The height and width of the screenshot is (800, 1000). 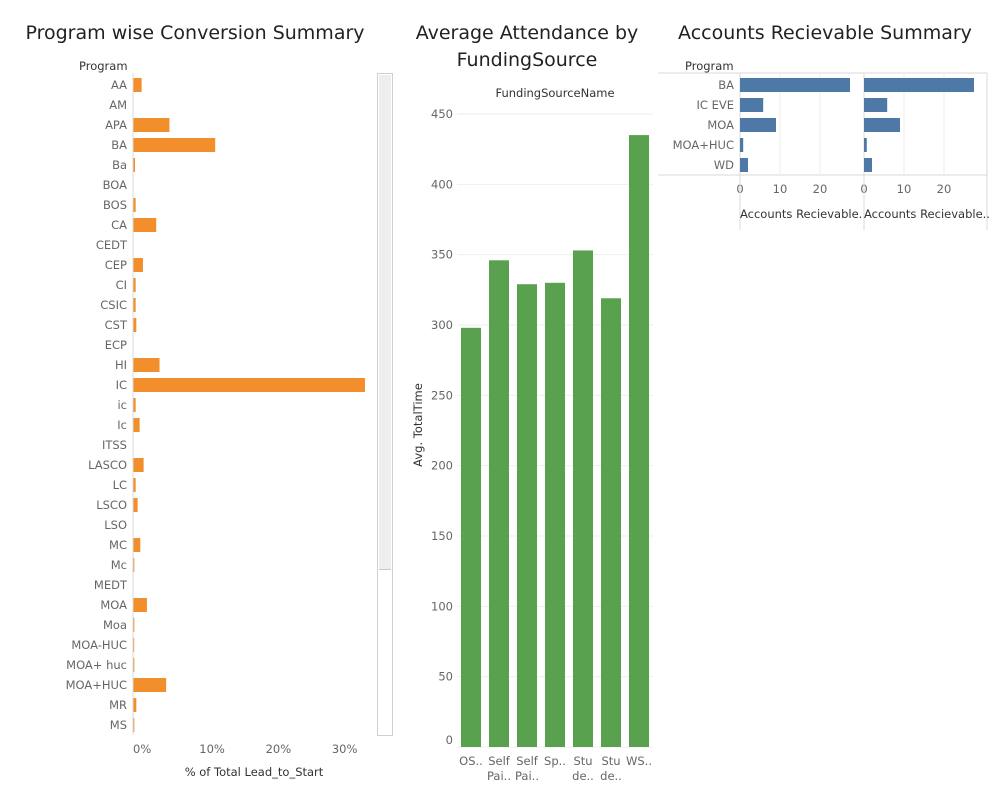 What do you see at coordinates (118, 105) in the screenshot?
I see `conversion-category-label: AM` at bounding box center [118, 105].